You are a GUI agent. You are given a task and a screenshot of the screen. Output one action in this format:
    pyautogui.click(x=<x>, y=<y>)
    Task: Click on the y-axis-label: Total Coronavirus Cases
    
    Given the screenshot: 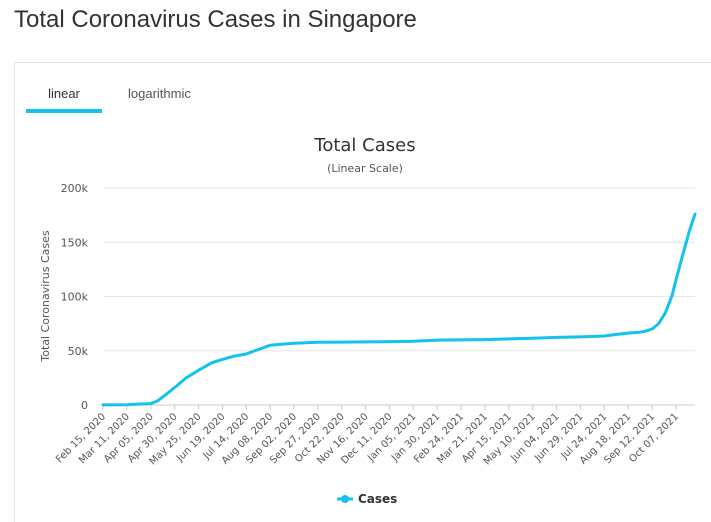 What is the action you would take?
    pyautogui.click(x=45, y=296)
    